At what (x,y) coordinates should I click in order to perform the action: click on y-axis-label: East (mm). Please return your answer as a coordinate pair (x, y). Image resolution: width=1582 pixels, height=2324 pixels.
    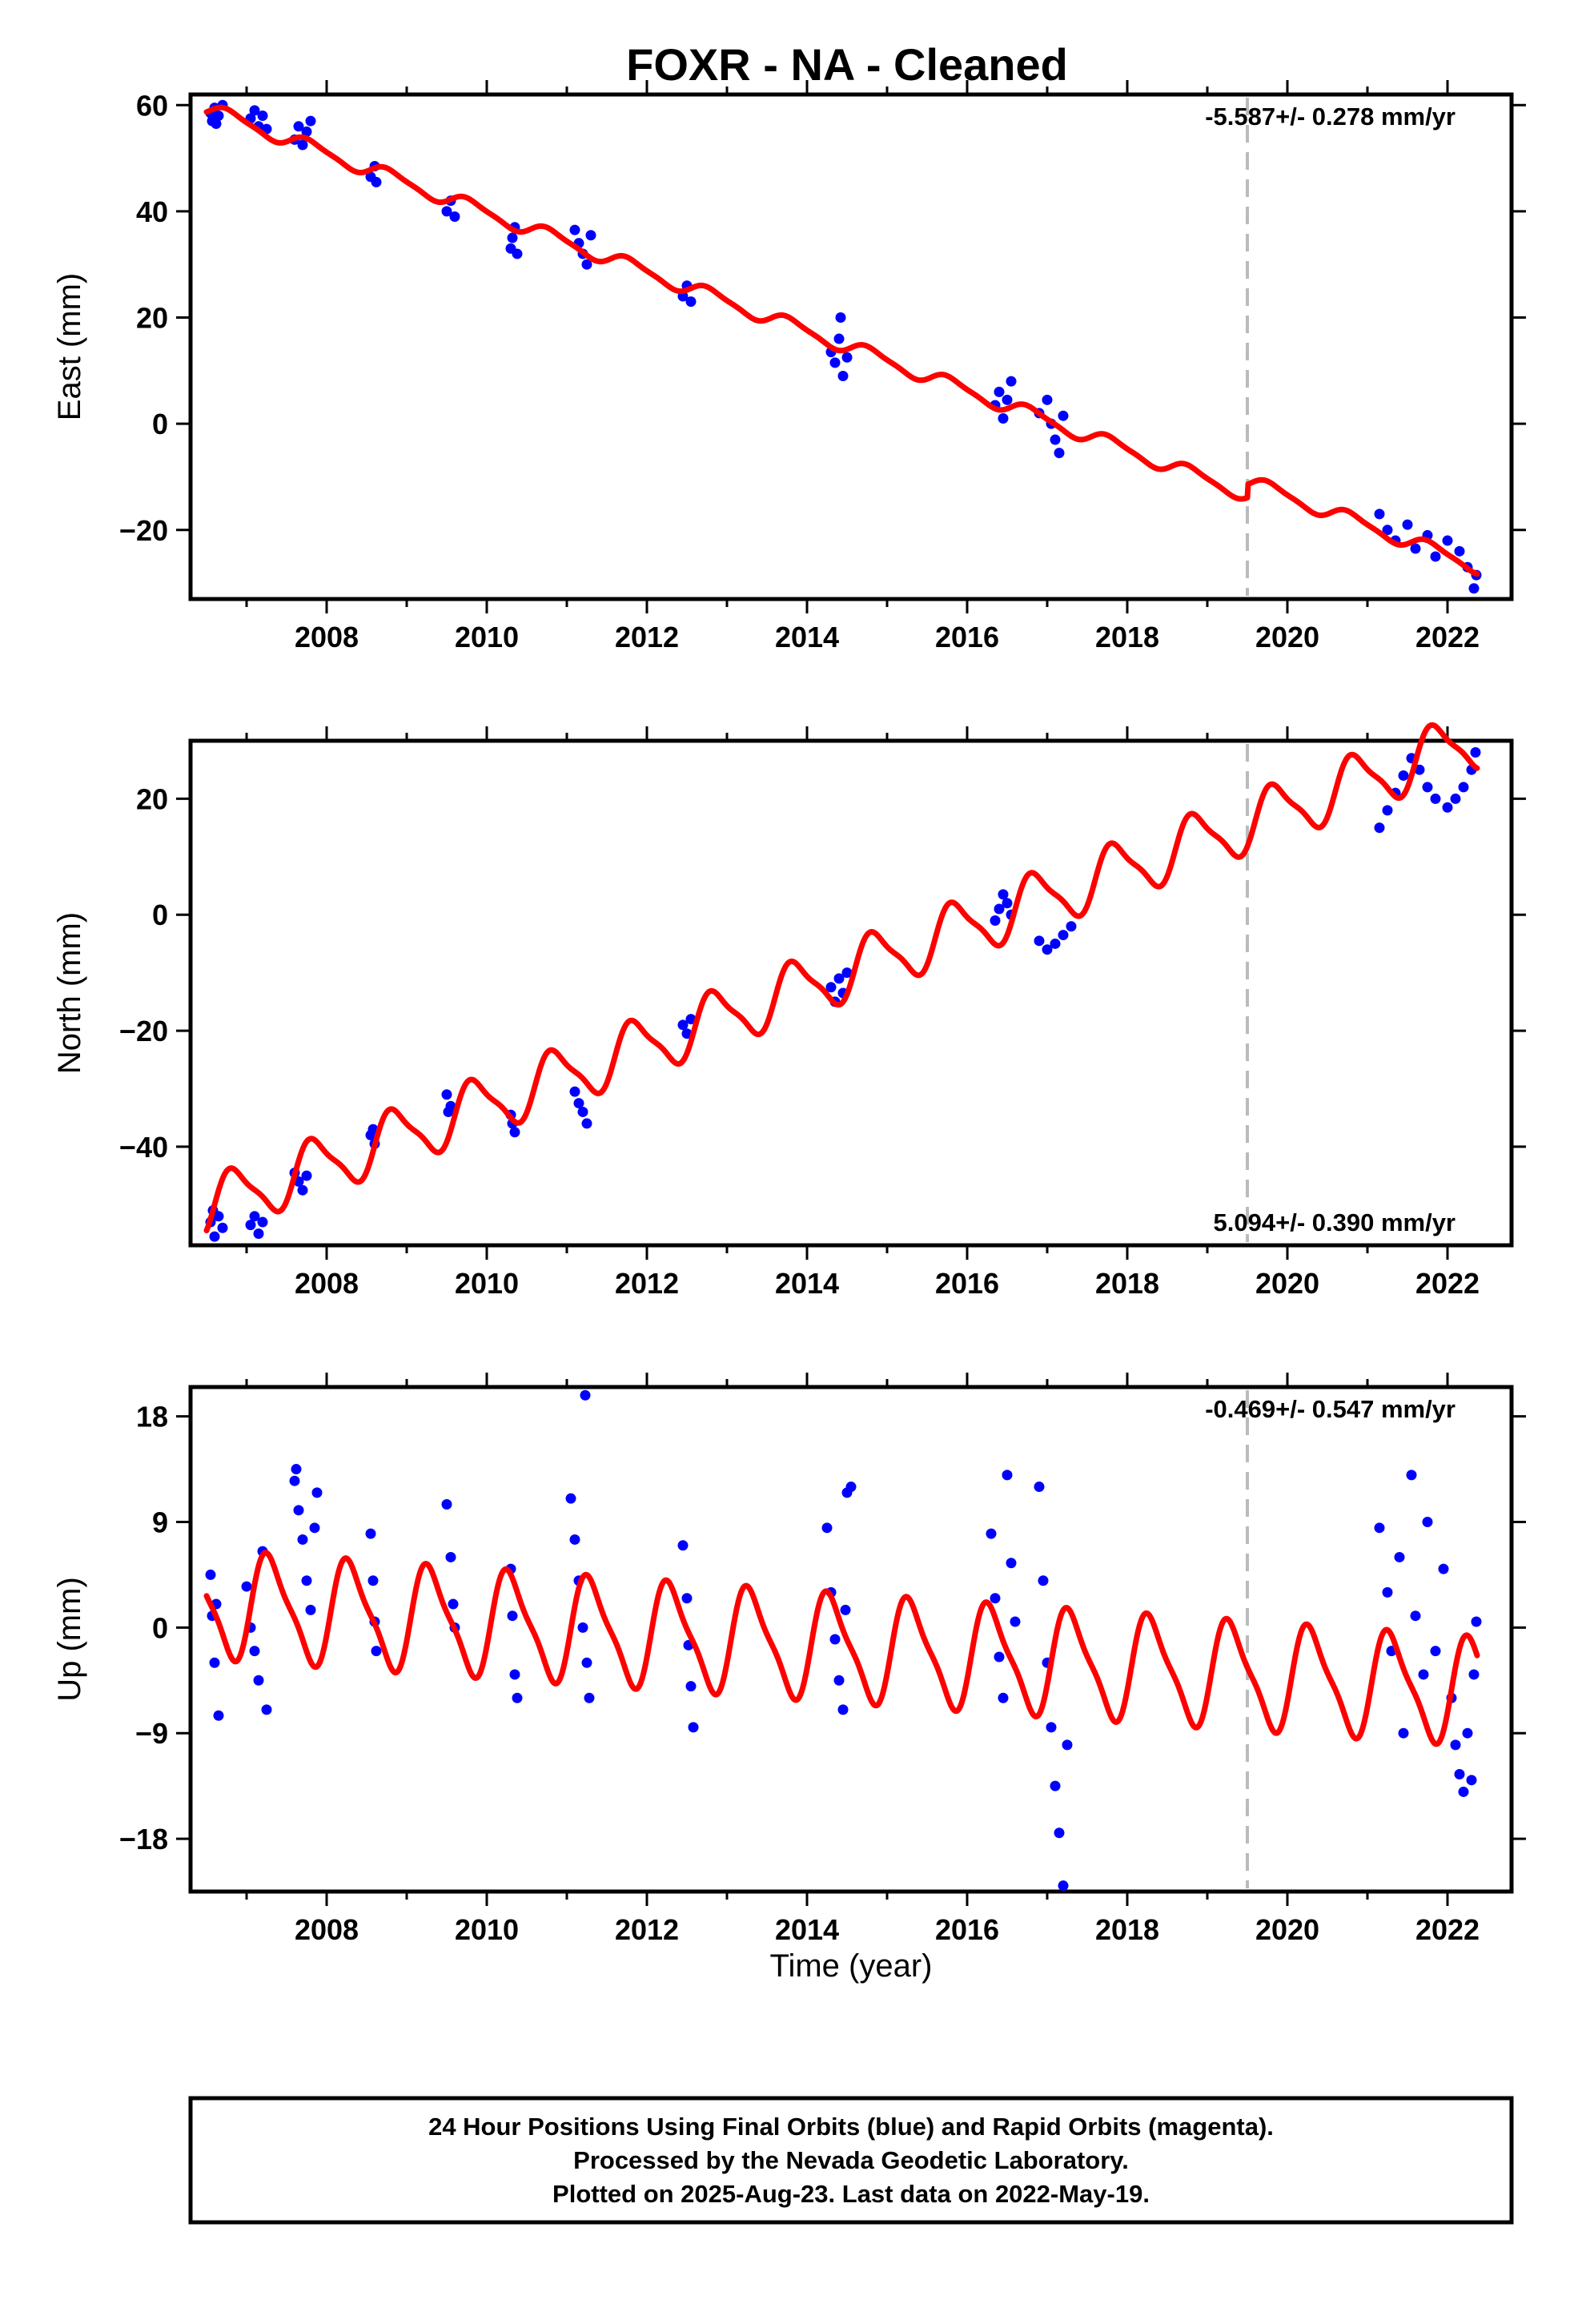
    Looking at the image, I should click on (69, 346).